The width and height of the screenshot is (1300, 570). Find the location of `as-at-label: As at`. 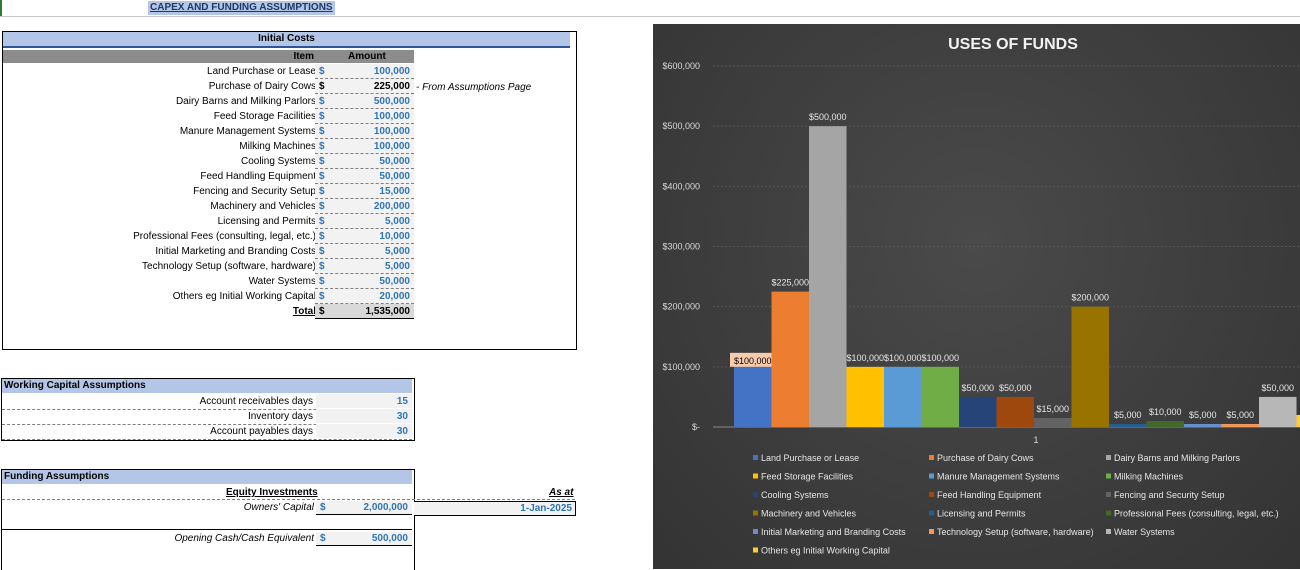

as-at-label: As at is located at coordinates (561, 492).